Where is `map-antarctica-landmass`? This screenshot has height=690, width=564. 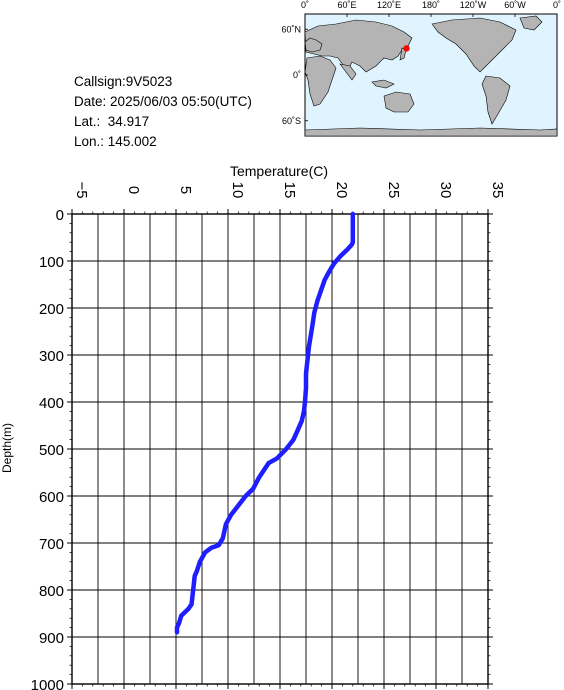
map-antarctica-landmass is located at coordinates (431, 132).